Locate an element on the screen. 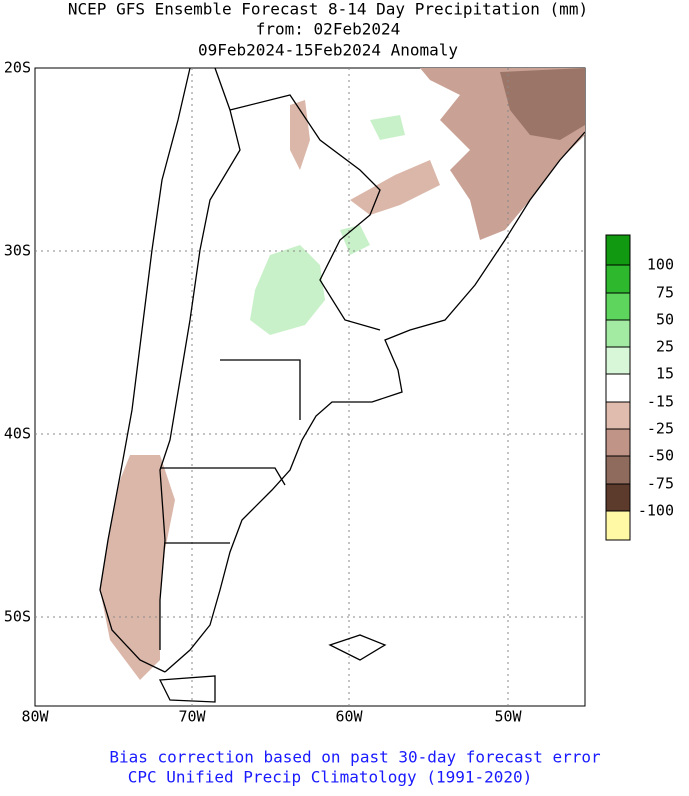 This screenshot has height=796, width=689. lon-label: 70W is located at coordinates (192, 717).